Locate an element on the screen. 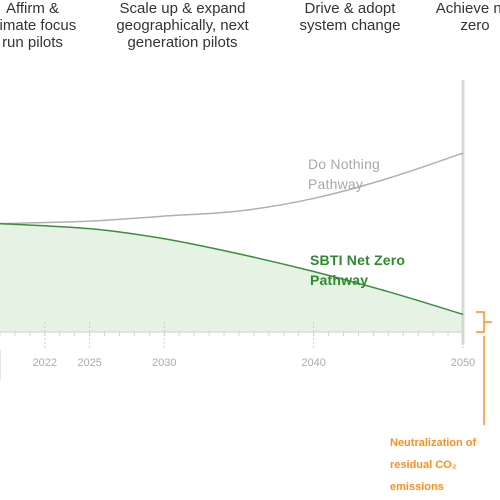 The height and width of the screenshot is (500, 500). neutralization-annotation: Neutralization of residual CO₂ emissions is located at coordinates (433, 465).